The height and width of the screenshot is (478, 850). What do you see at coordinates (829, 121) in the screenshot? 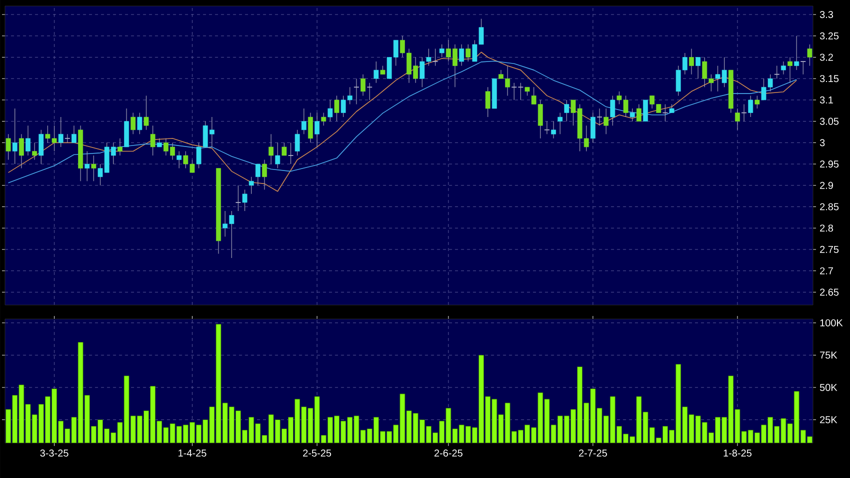
I see `y-tick-label: 3.05` at bounding box center [829, 121].